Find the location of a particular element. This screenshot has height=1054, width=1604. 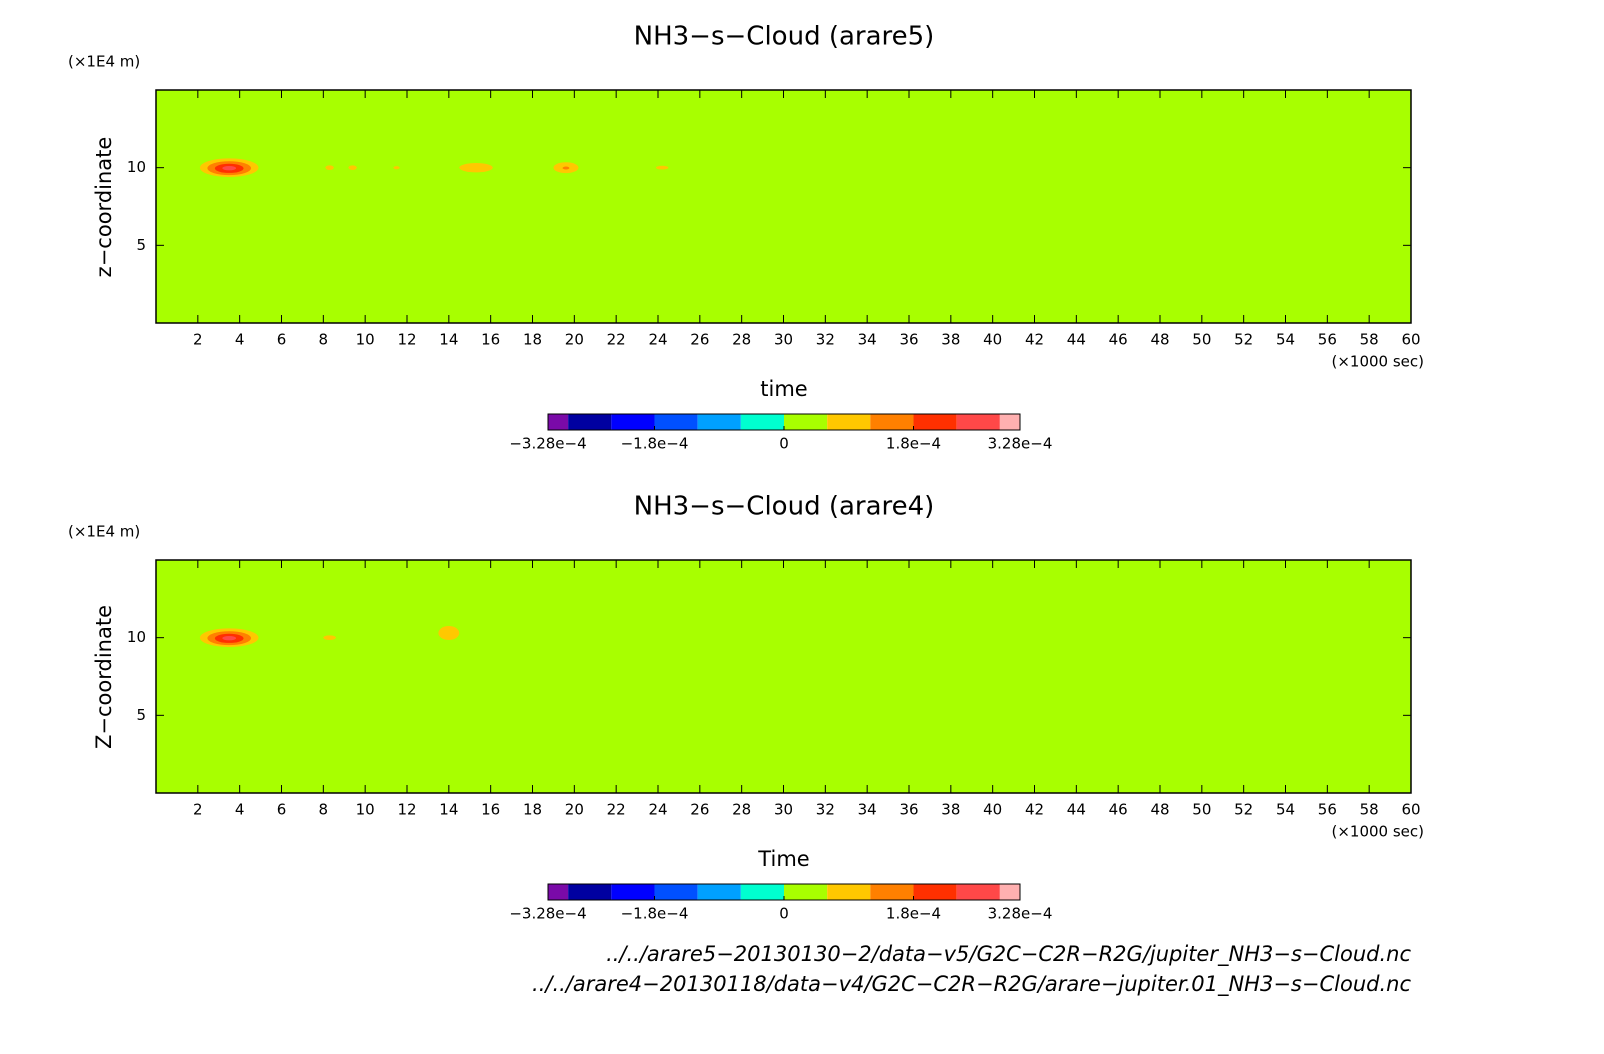

x-unit: (×1000 sec) is located at coordinates (1377, 362).